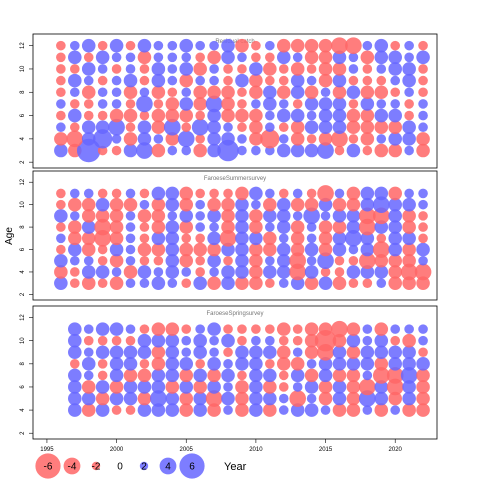  I want to click on y-tick-label: 6, so click(23, 387).